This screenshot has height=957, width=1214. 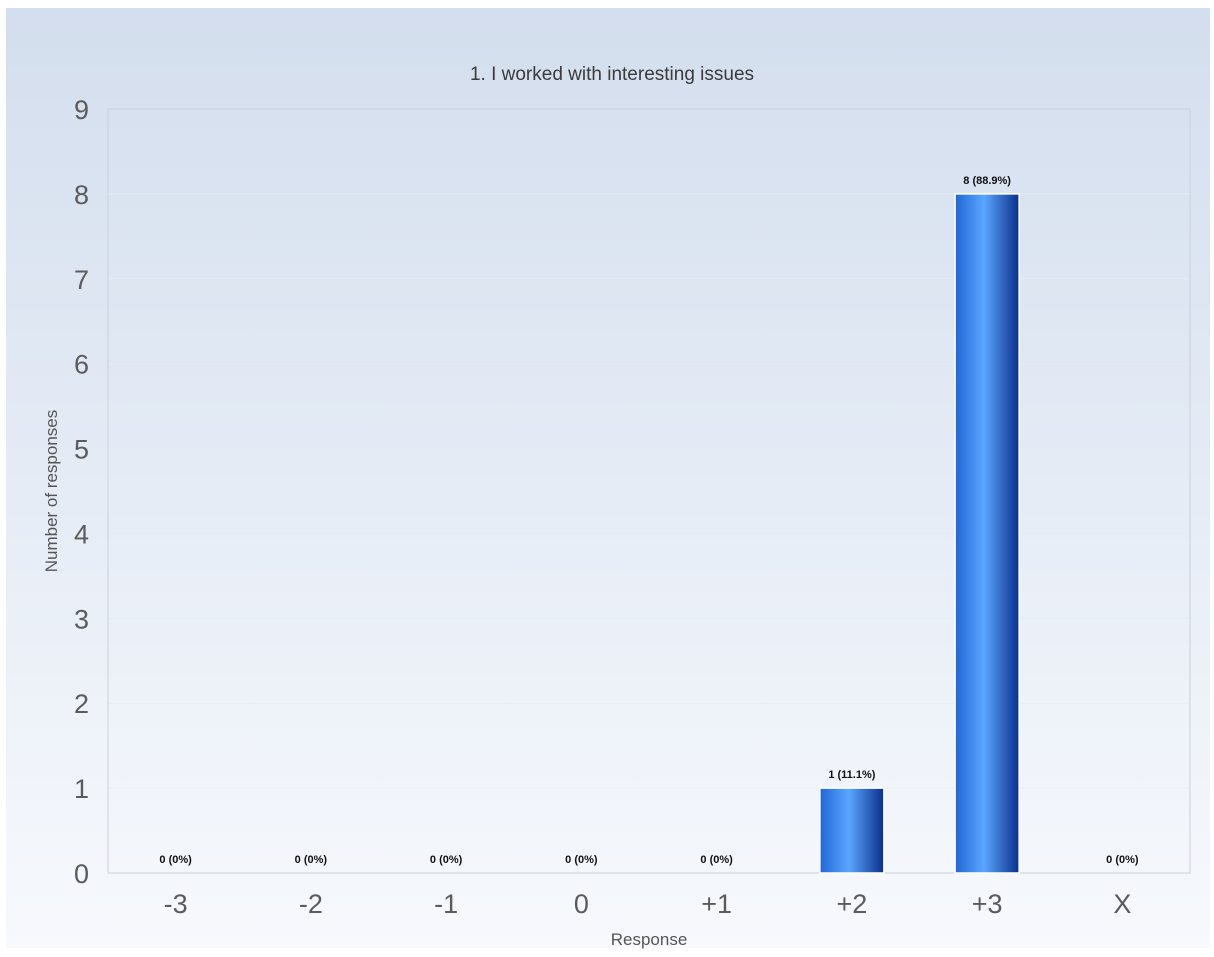 What do you see at coordinates (81, 110) in the screenshot?
I see `y-tick-label: 9` at bounding box center [81, 110].